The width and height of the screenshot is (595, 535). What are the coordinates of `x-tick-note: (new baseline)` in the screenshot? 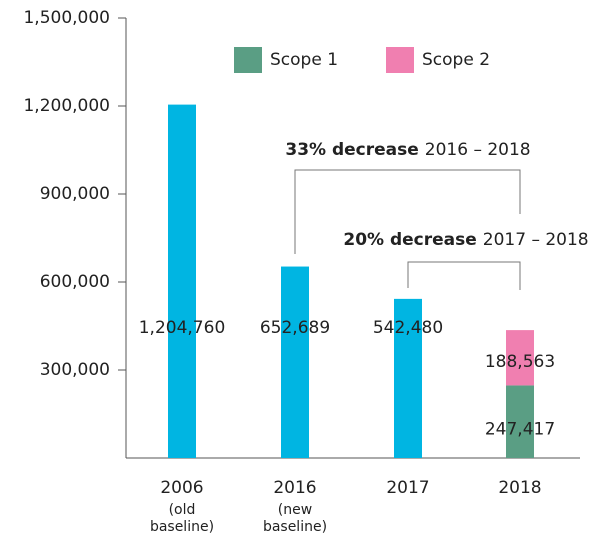 It's located at (295, 518).